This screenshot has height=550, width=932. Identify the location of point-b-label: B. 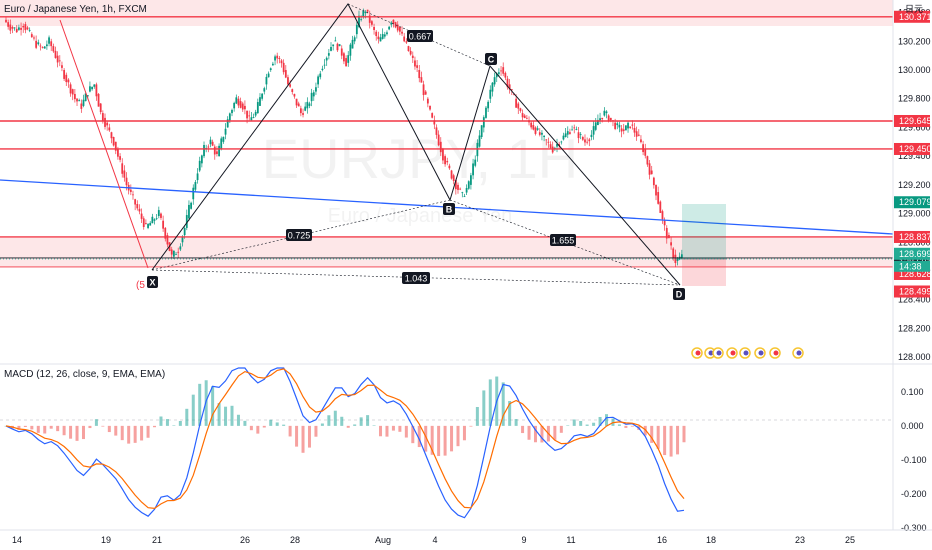
(449, 210).